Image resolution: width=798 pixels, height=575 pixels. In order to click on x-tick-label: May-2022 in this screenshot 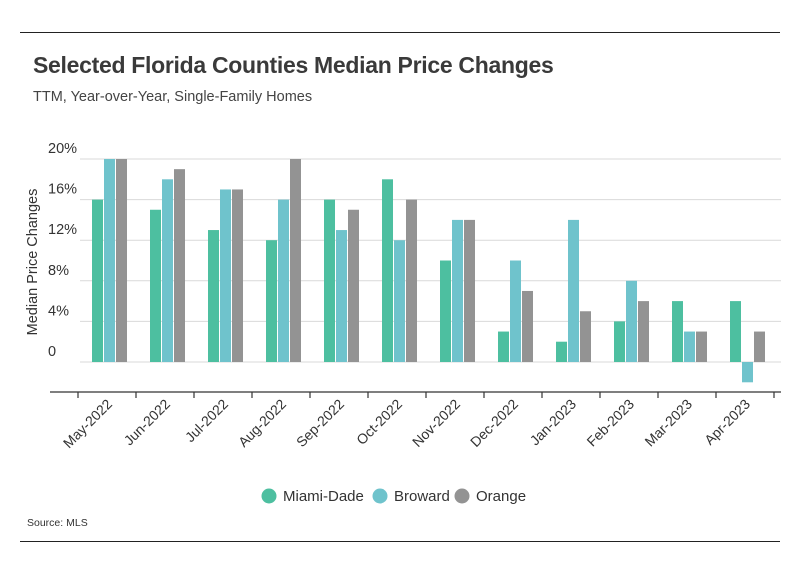, I will do `click(87, 423)`.